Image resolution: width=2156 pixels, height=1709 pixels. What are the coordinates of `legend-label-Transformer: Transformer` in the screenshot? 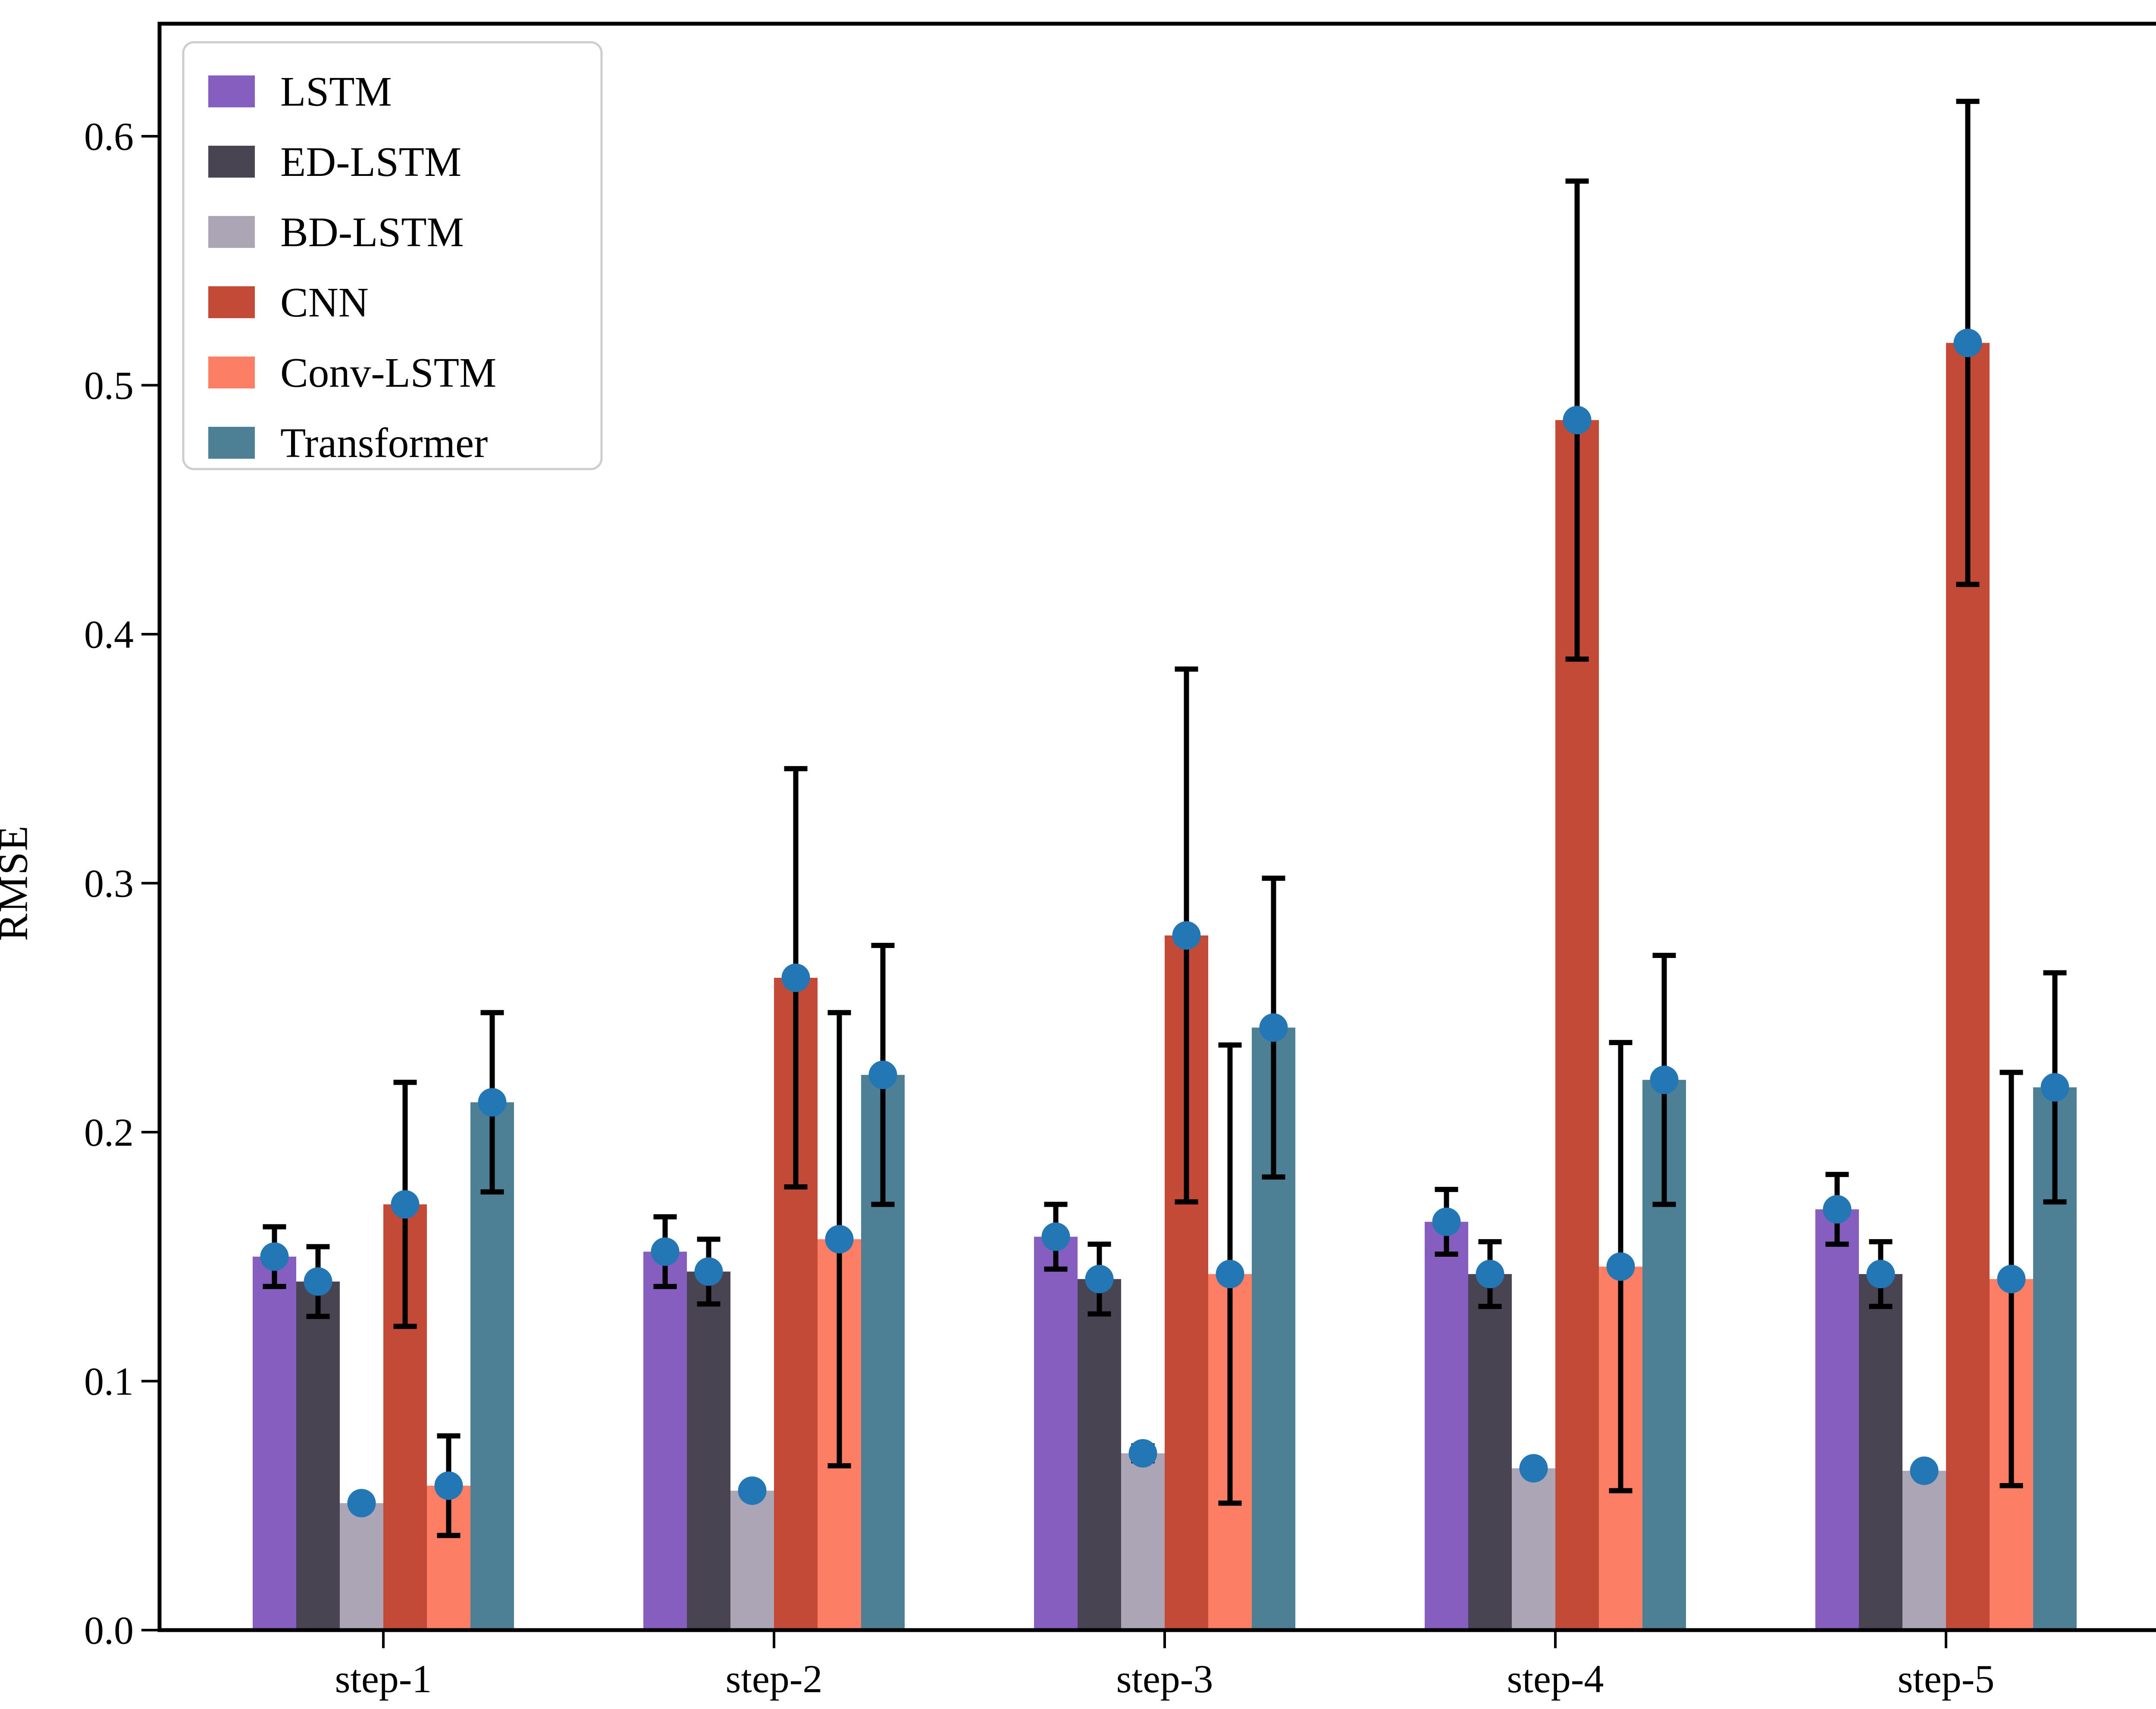 It's located at (384, 443).